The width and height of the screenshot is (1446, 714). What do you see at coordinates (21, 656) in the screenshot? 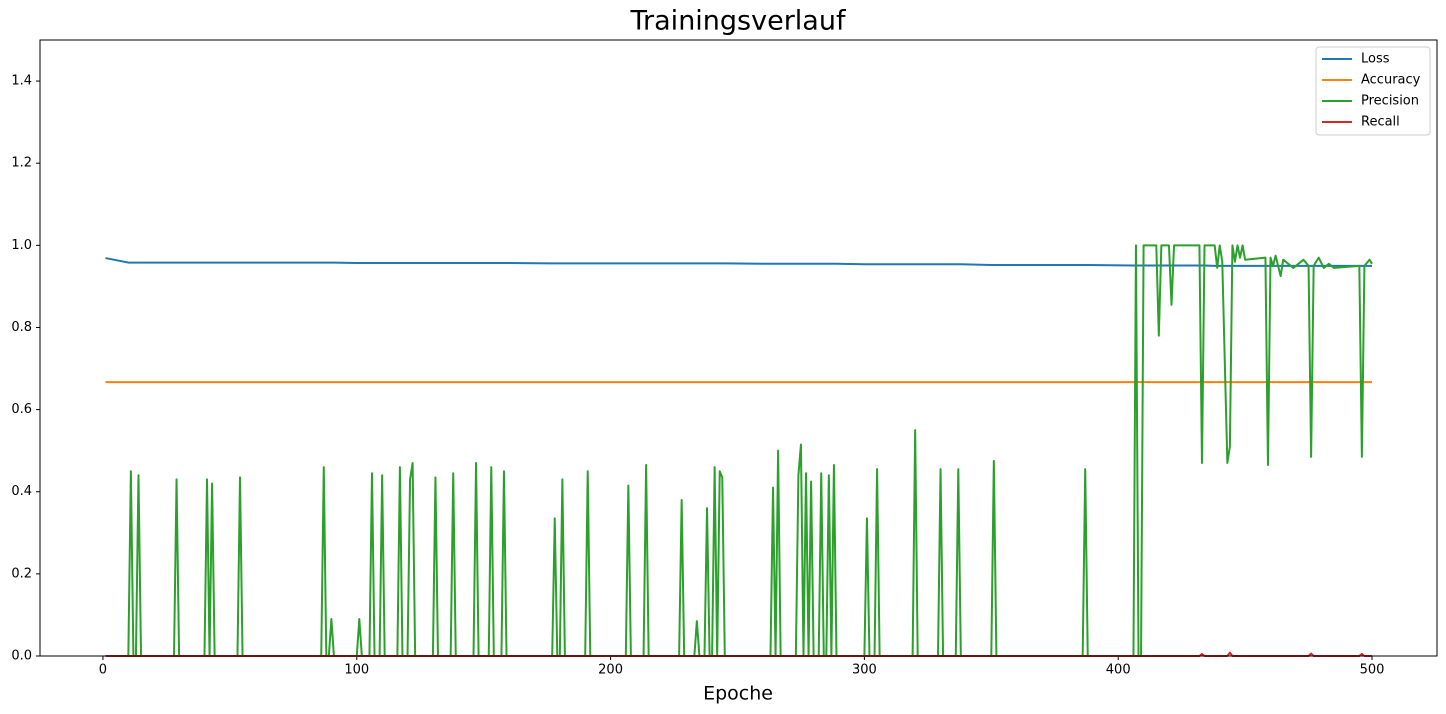
I see `y-tick-label: 0.0` at bounding box center [21, 656].